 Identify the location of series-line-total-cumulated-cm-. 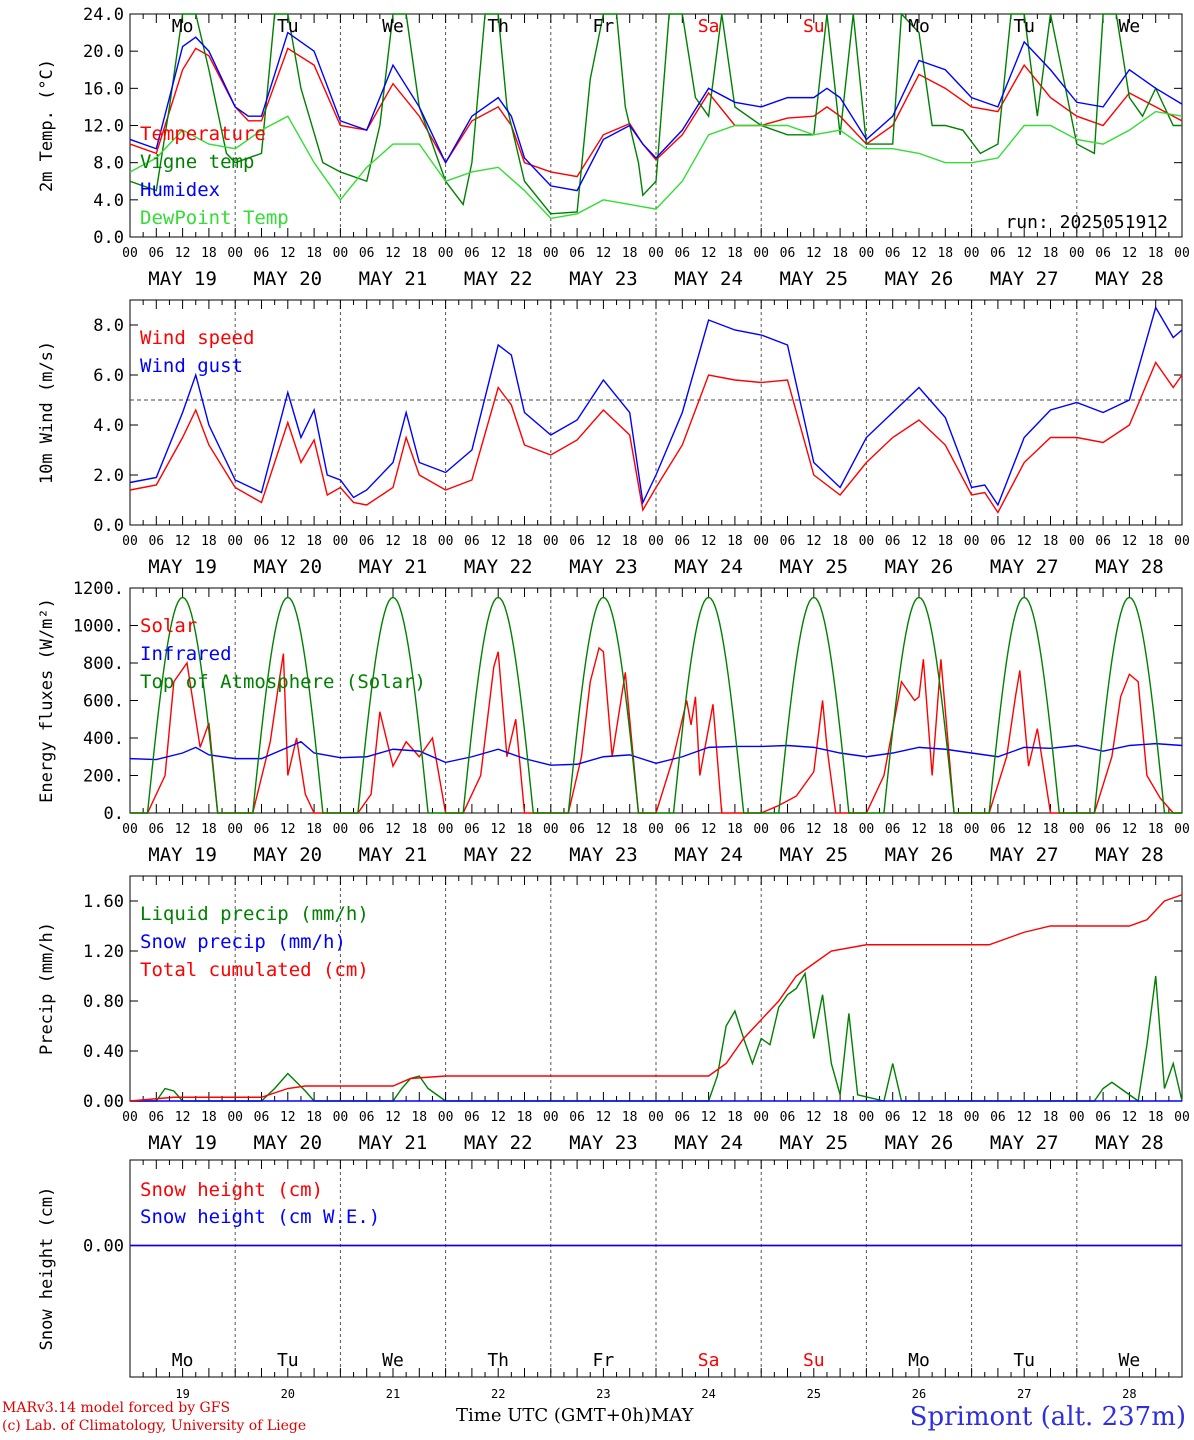
(656, 998).